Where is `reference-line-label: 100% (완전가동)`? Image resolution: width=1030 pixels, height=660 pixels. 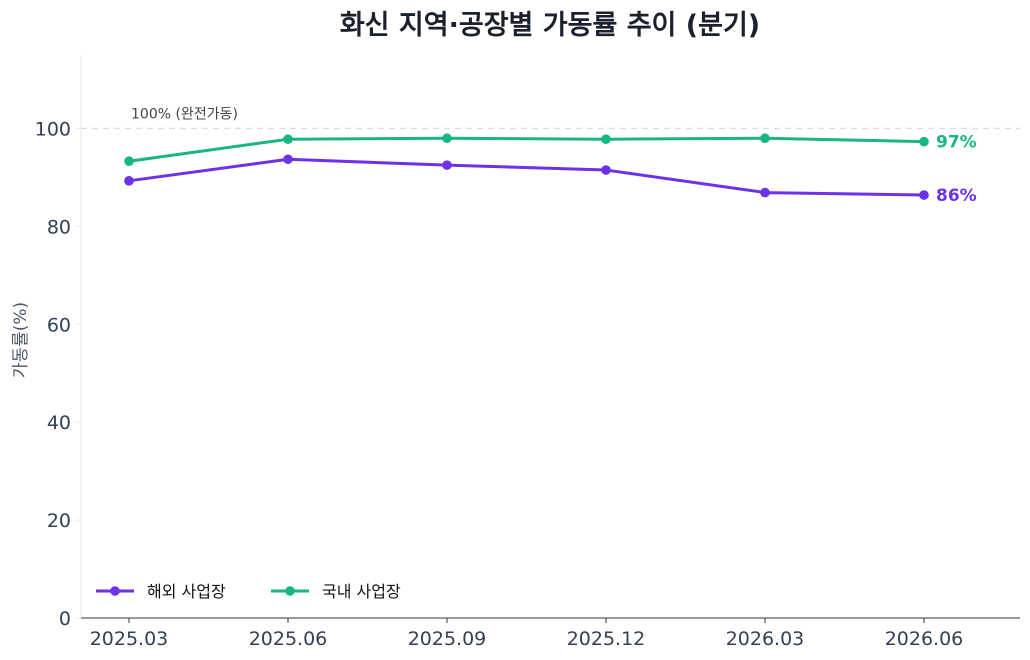
reference-line-label: 100% (완전가동) is located at coordinates (184, 114).